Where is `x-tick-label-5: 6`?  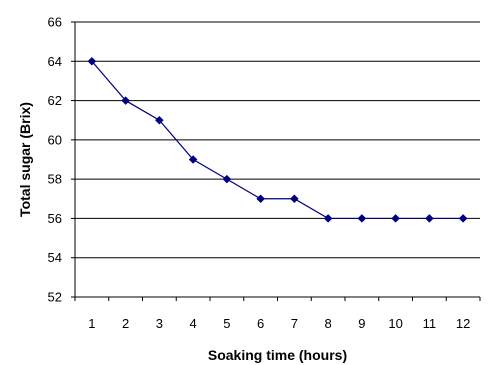
x-tick-label-5: 6 is located at coordinates (260, 323).